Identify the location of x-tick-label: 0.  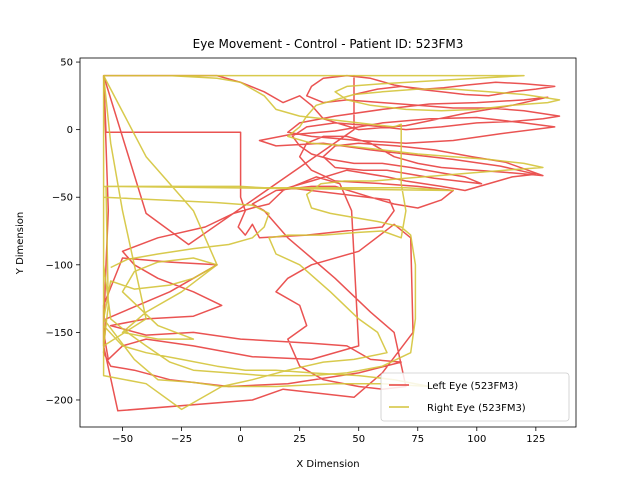
(240, 439).